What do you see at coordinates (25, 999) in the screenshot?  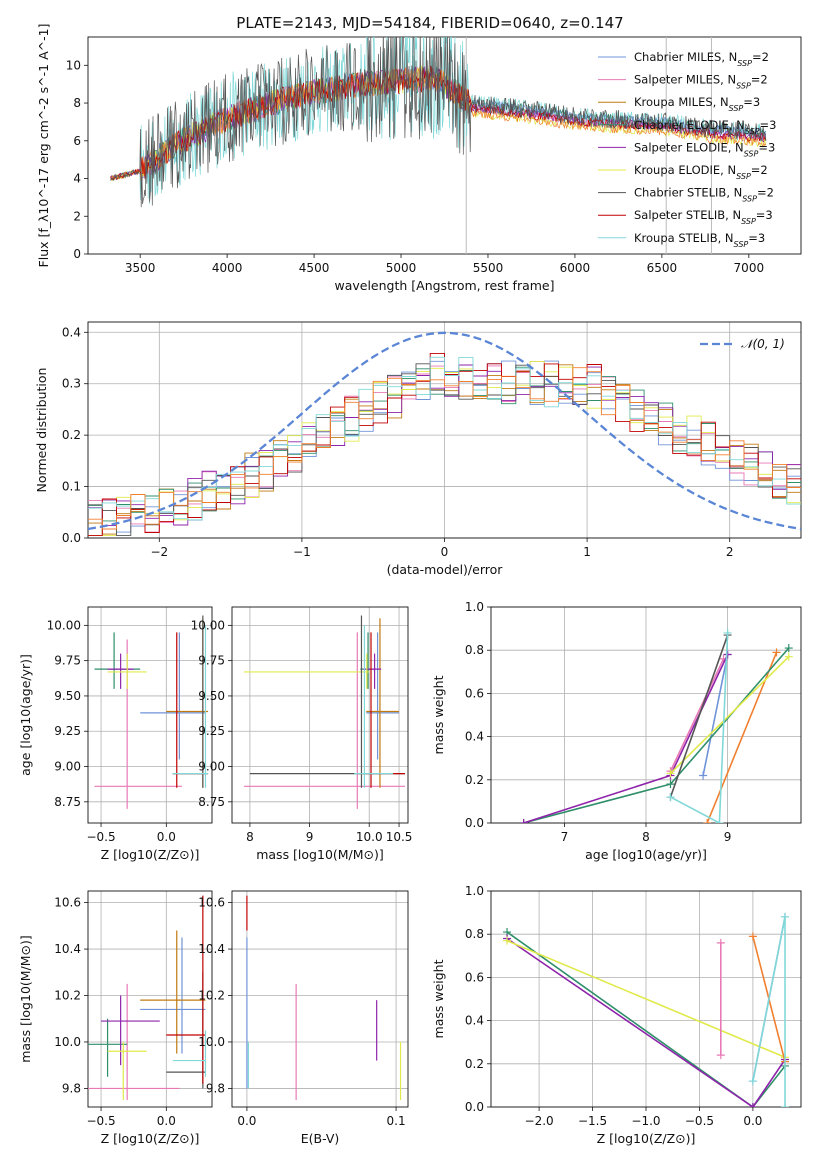 I see `y-axis-label: mass [log10(M/M⊙)]` at bounding box center [25, 999].